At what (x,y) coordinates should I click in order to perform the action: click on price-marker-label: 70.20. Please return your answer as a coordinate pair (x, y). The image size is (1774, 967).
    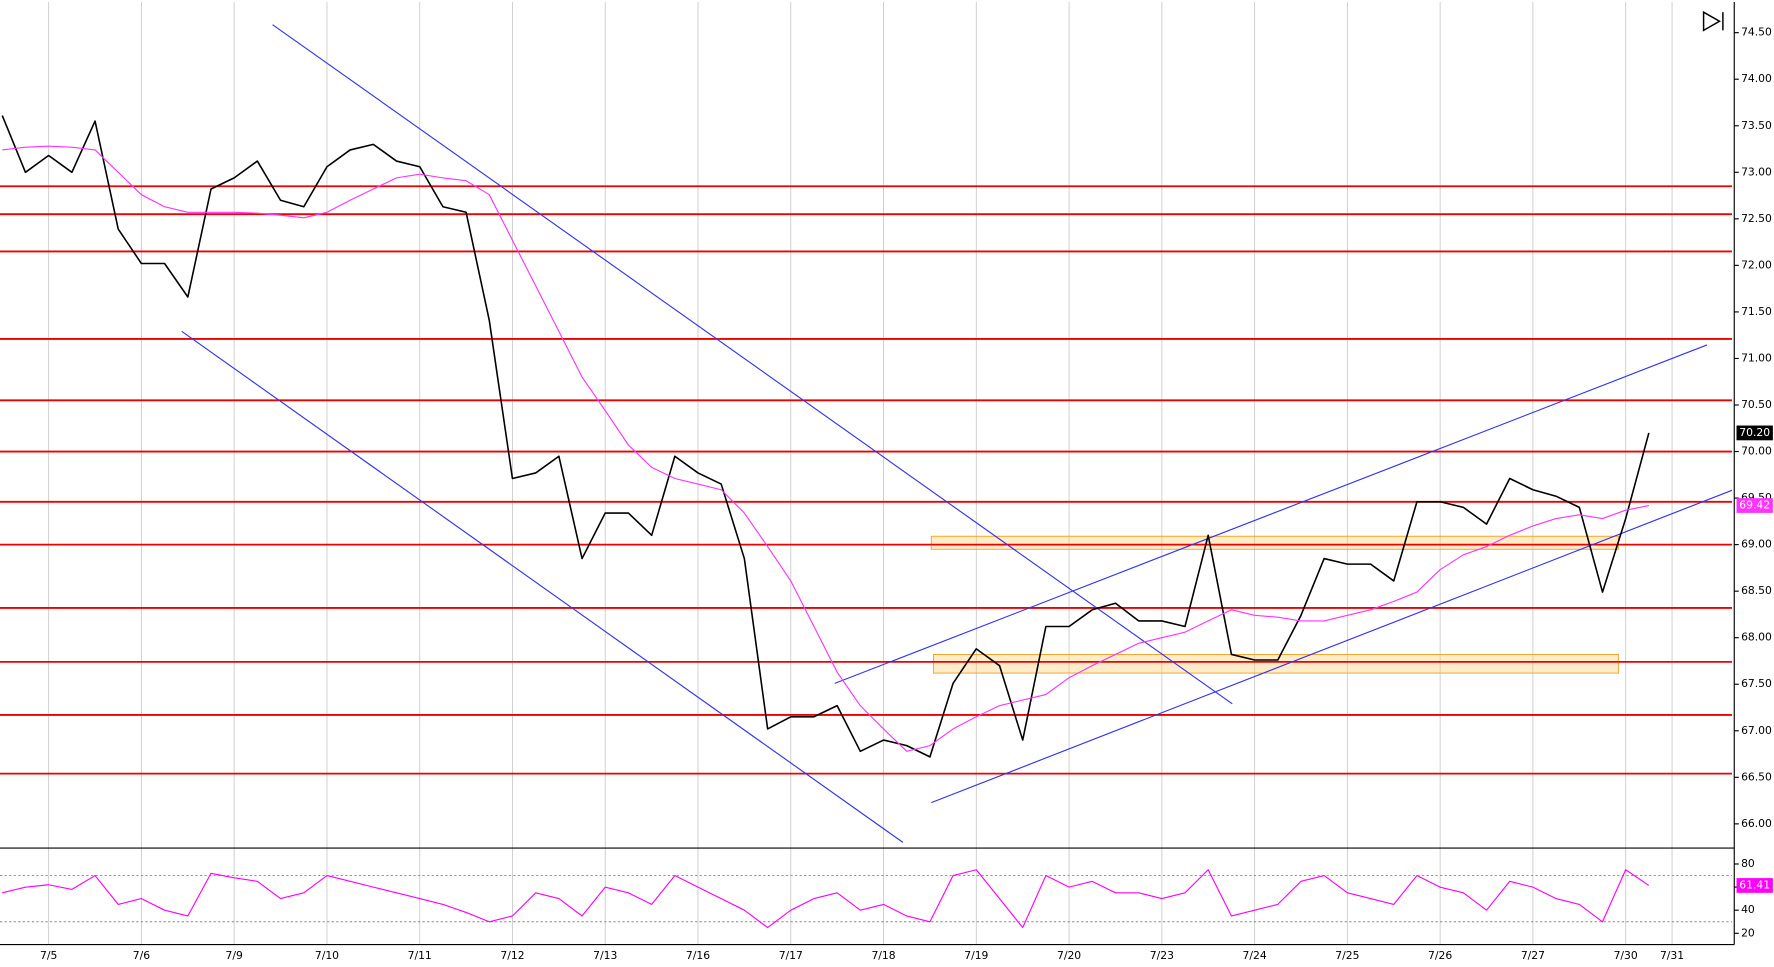
    Looking at the image, I should click on (1754, 432).